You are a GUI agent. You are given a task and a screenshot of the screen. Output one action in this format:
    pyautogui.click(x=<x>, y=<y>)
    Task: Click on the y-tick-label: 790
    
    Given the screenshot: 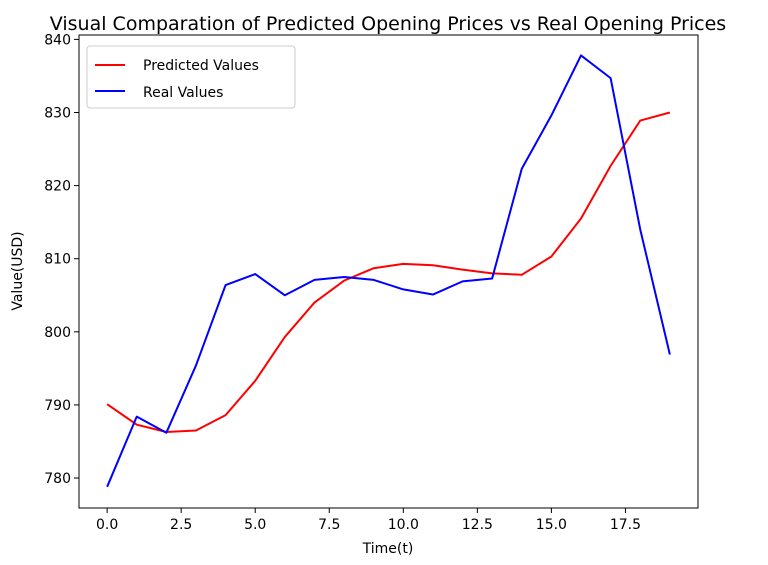 What is the action you would take?
    pyautogui.click(x=57, y=406)
    